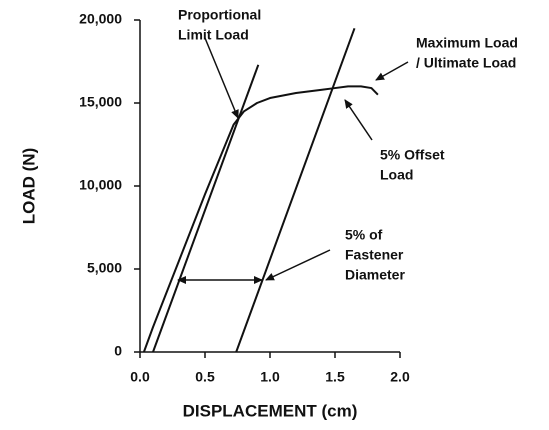 The height and width of the screenshot is (430, 549). Describe the element at coordinates (205, 377) in the screenshot. I see `x-tick-label: 0.5` at that location.